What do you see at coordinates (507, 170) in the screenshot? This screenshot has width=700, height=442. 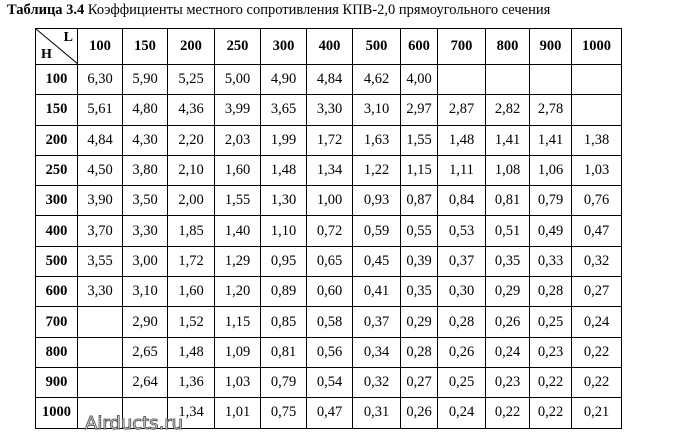 I see `table-cell: 1,08` at bounding box center [507, 170].